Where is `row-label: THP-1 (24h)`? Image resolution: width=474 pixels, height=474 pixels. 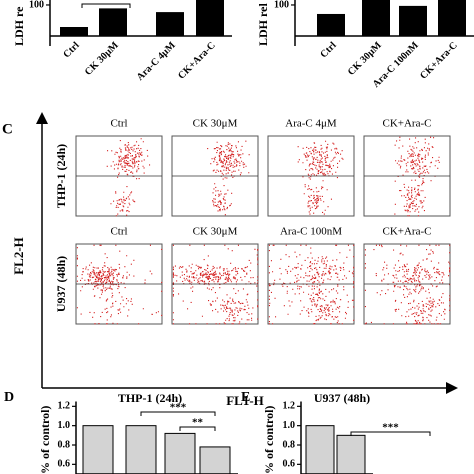
row-label: THP-1 (24h) is located at coordinates (61, 176).